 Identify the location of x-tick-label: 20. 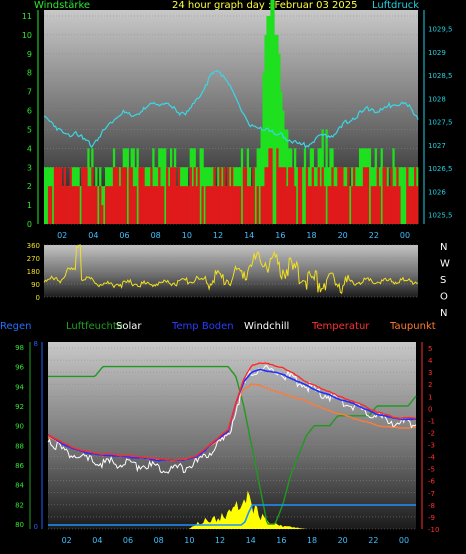
(343, 540).